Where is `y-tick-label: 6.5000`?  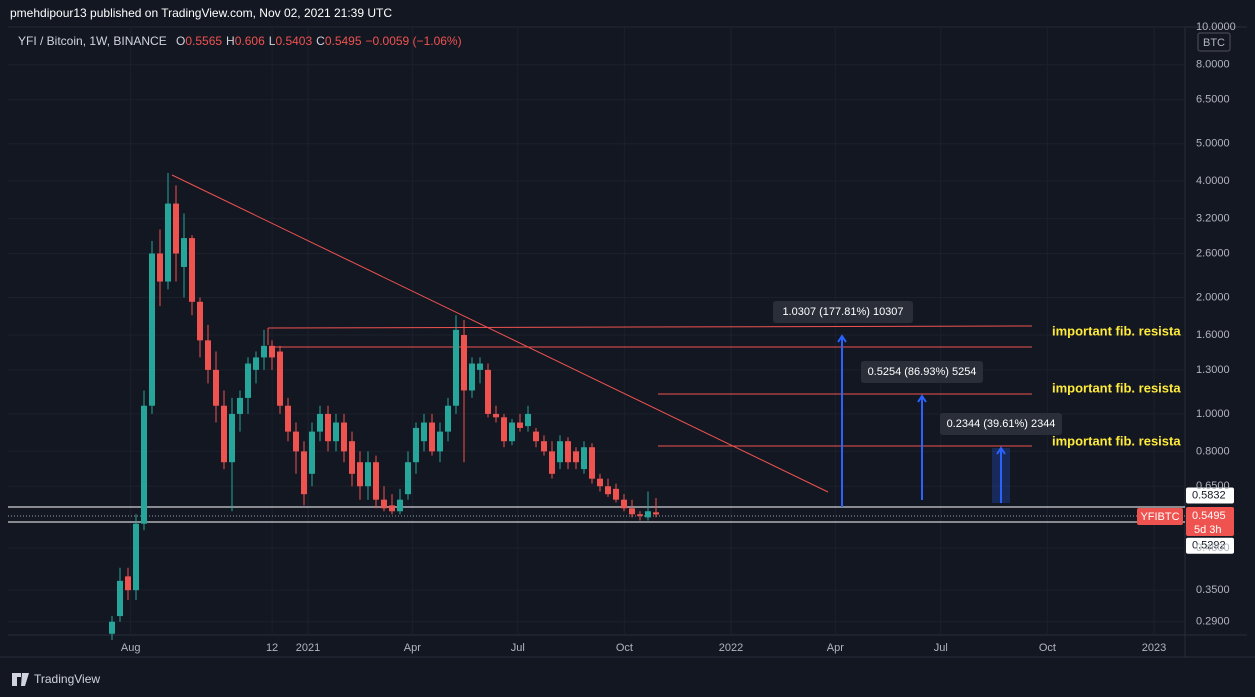
y-tick-label: 6.5000 is located at coordinates (1213, 100).